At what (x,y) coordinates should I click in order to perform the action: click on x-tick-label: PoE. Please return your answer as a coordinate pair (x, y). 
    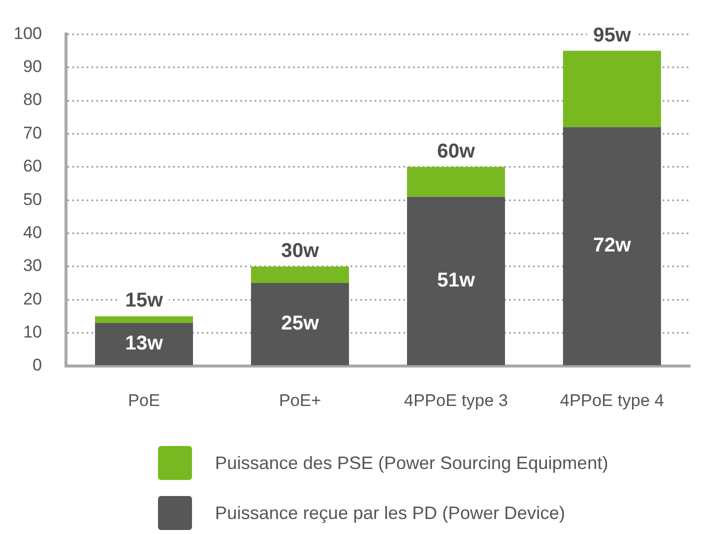
    Looking at the image, I should click on (144, 400).